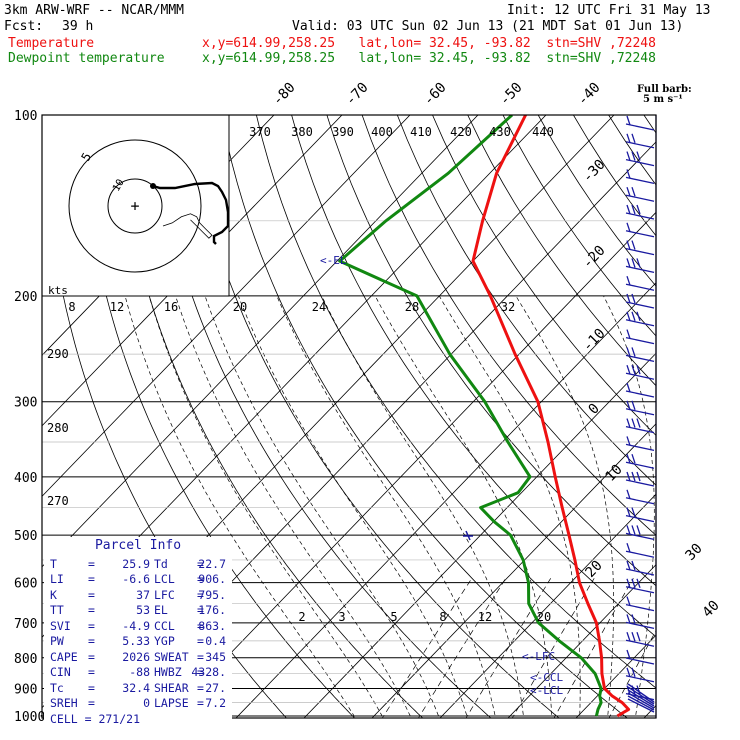  What do you see at coordinates (485, 617) in the screenshot?
I see `mixing-ratio-label: 12` at bounding box center [485, 617].